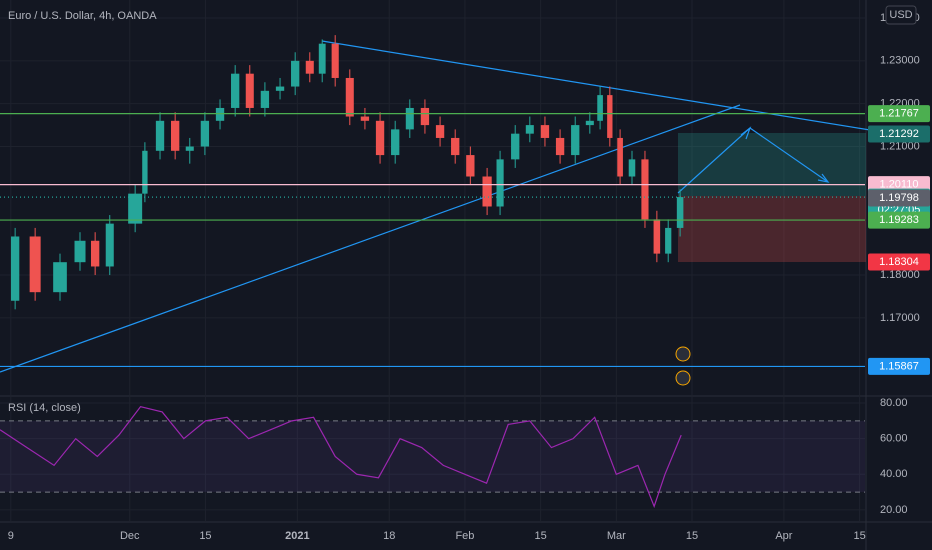 The height and width of the screenshot is (550, 932). What do you see at coordinates (894, 403) in the screenshot?
I see `y-tick-label: 80.00` at bounding box center [894, 403].